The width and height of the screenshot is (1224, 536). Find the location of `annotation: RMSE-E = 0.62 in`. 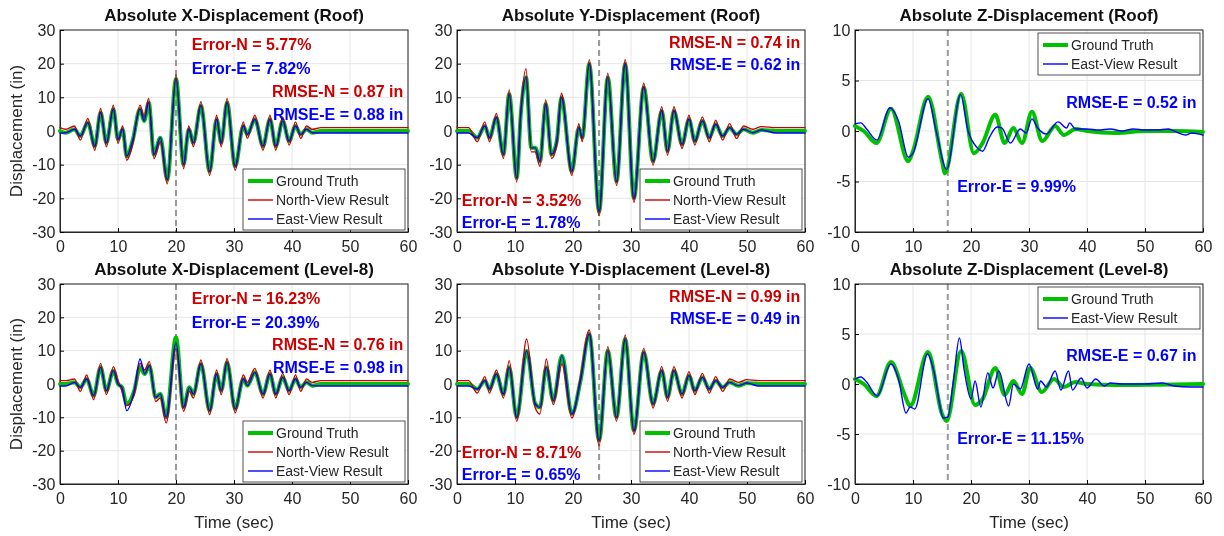

annotation: RMSE-E = 0.62 in is located at coordinates (735, 65).